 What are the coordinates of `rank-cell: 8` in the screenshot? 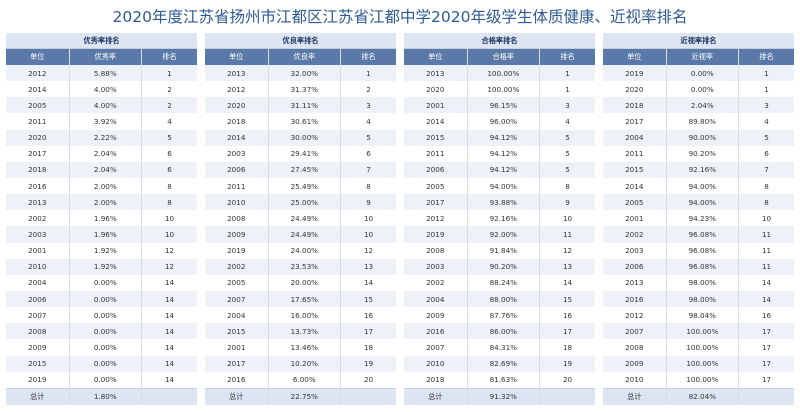 It's located at (567, 186).